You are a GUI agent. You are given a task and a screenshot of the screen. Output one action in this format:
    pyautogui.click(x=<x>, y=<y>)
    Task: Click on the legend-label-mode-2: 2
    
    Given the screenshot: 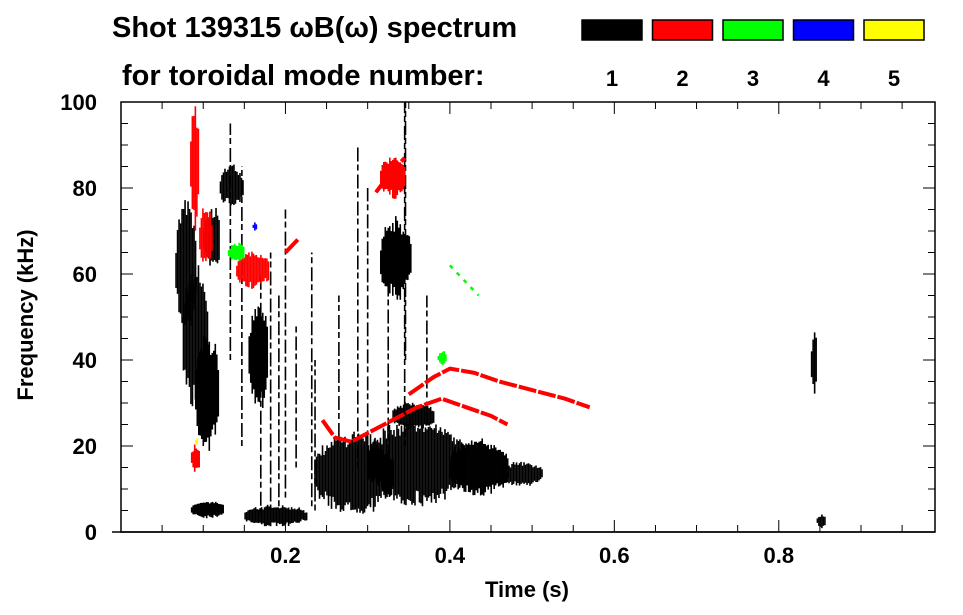 What is the action you would take?
    pyautogui.click(x=682, y=78)
    